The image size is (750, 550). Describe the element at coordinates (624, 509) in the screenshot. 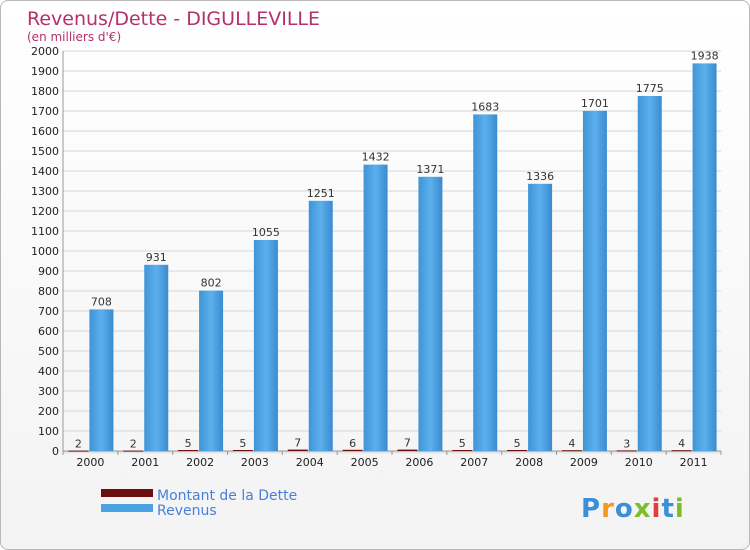

I see `logo-letter: o` at that location.